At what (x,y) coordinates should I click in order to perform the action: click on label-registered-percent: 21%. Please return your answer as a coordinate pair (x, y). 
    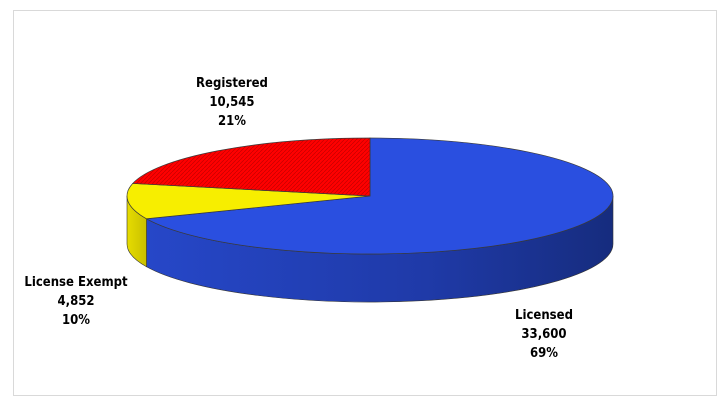
    Looking at the image, I should click on (232, 121).